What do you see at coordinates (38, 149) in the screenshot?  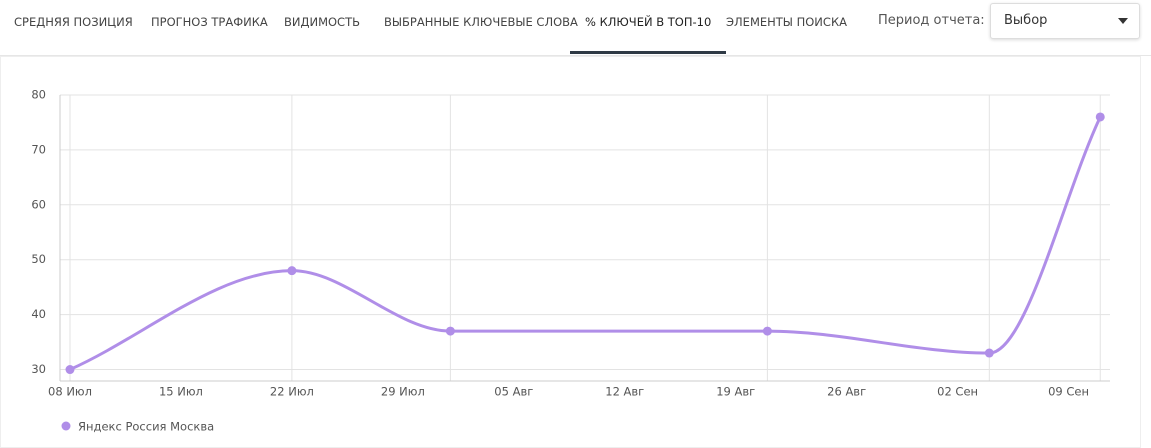 I see `y-tick-label: 70` at bounding box center [38, 149].